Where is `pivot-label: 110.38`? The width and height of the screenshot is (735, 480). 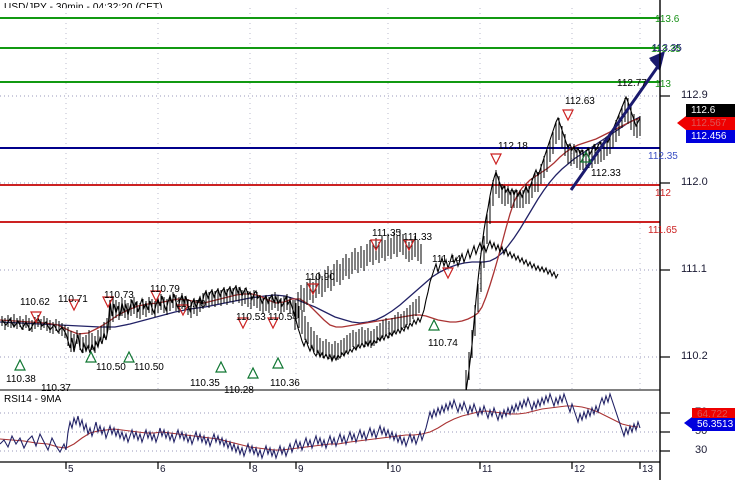
pivot-label: 110.38 is located at coordinates (21, 379).